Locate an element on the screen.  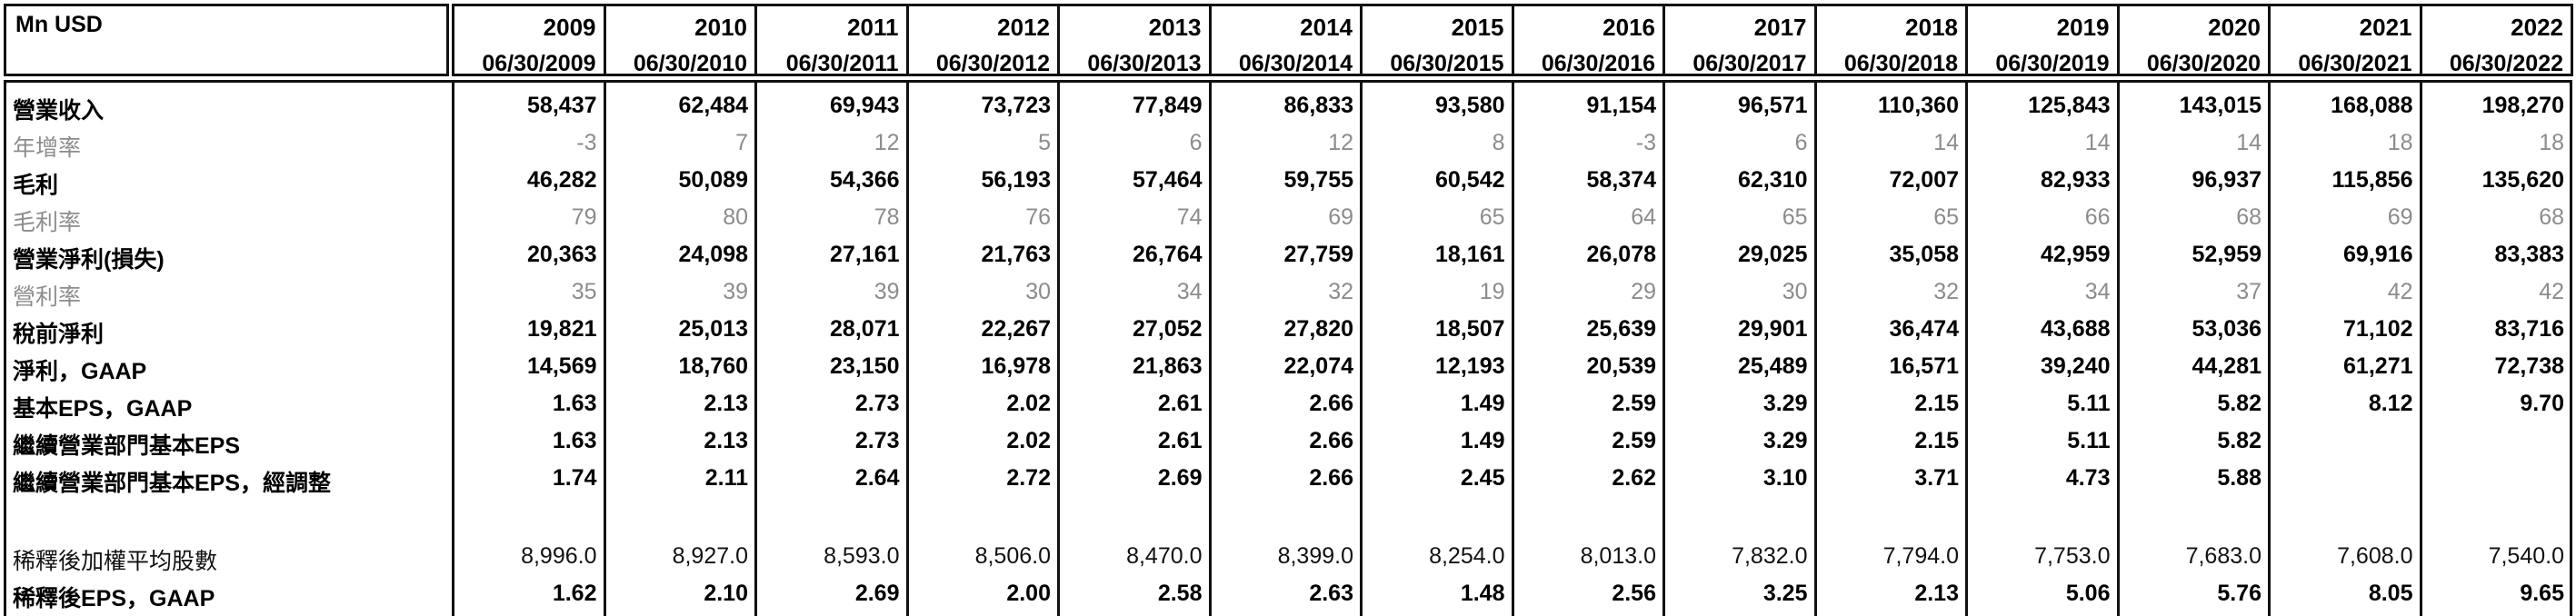
table-cell: 35 is located at coordinates (584, 291).